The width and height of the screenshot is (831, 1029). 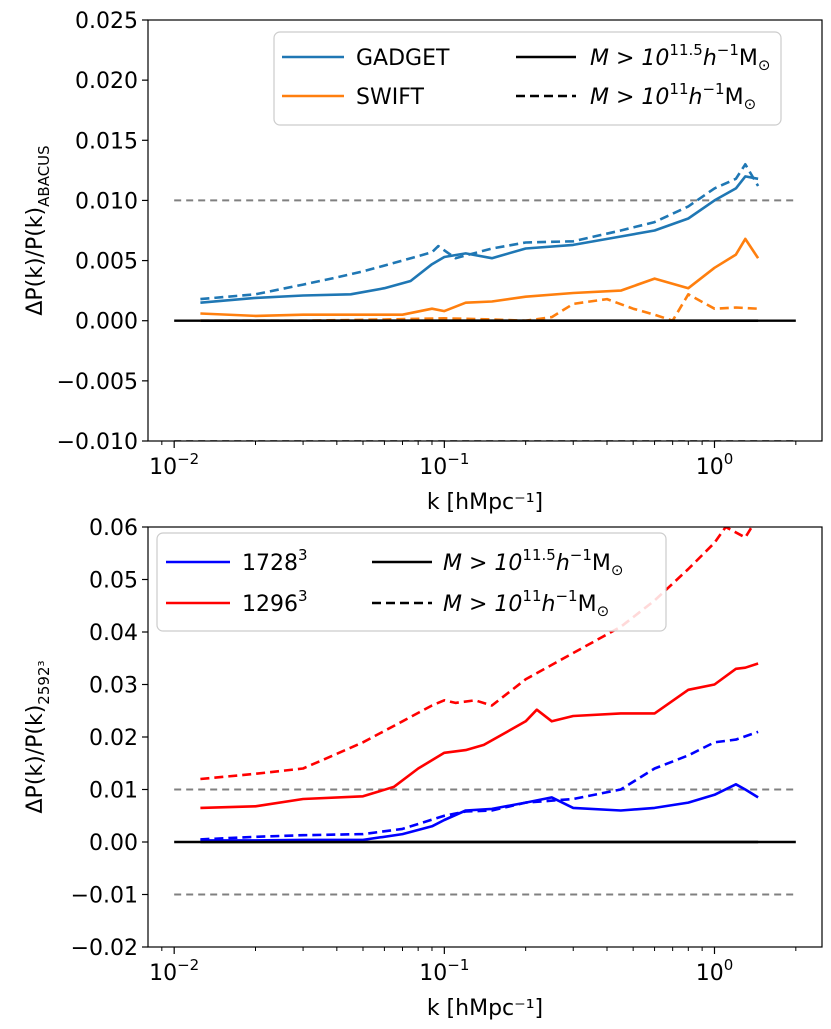 I want to click on y-tick-label-5: 0.015, so click(x=106, y=141).